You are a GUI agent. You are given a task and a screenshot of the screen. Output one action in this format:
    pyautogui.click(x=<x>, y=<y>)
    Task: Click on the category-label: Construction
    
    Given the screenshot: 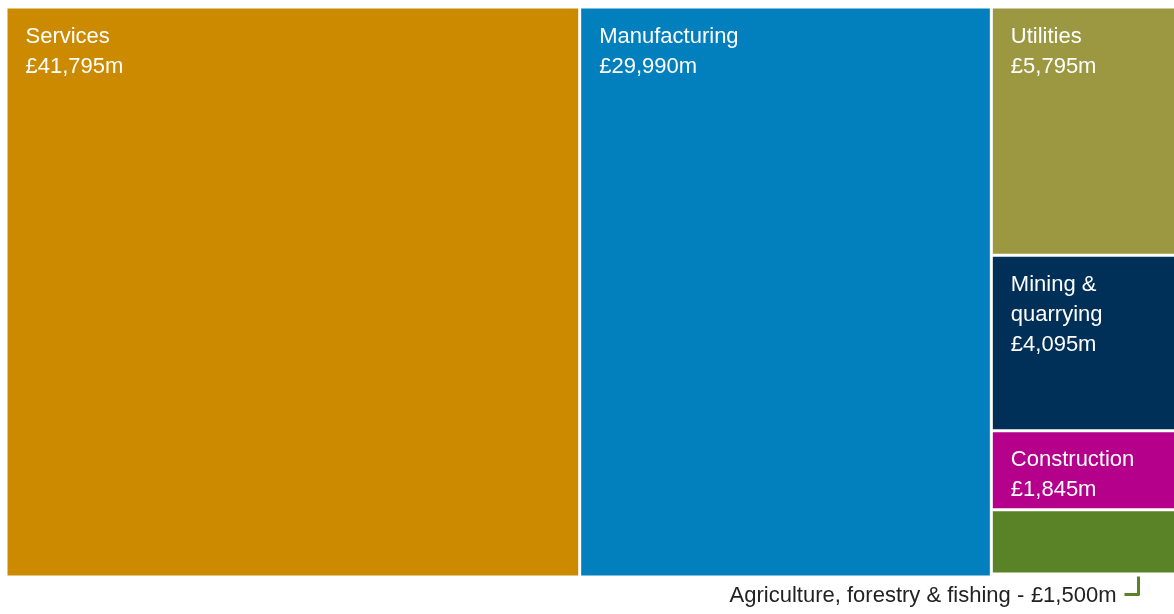 What is the action you would take?
    pyautogui.click(x=1072, y=459)
    